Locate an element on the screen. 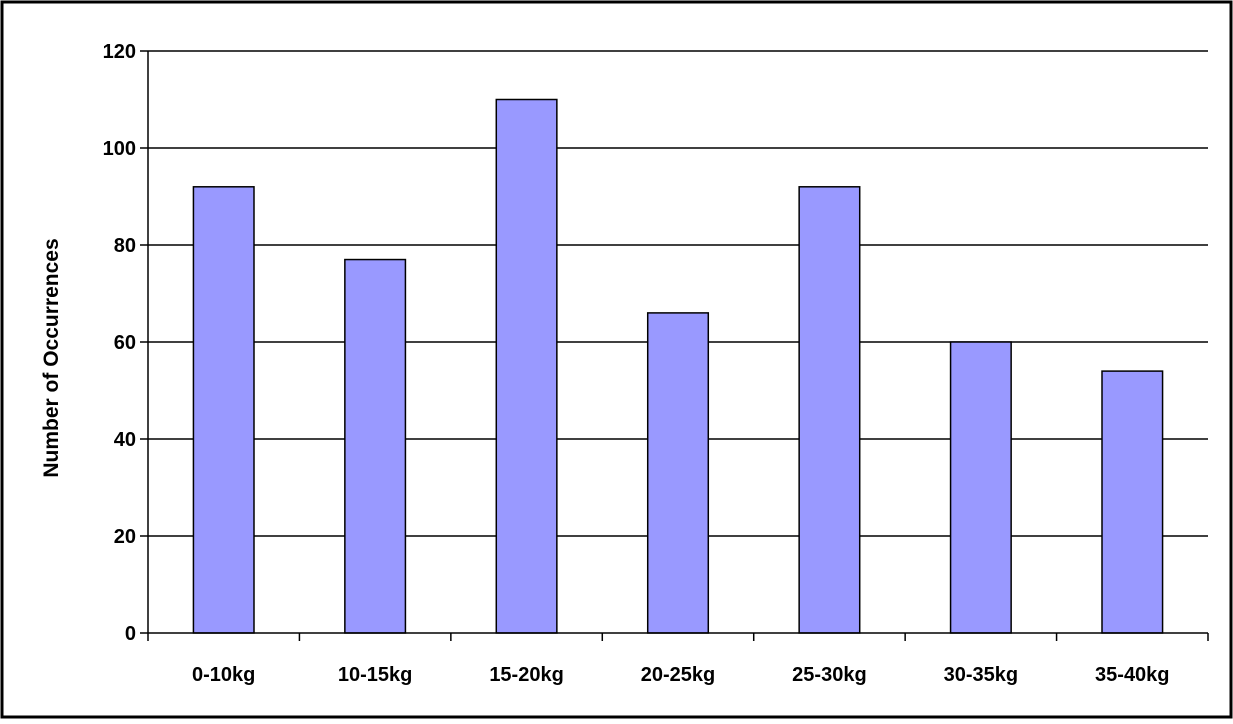 This screenshot has height=724, width=1233. x-tick-label: 0-10kg is located at coordinates (223, 675).